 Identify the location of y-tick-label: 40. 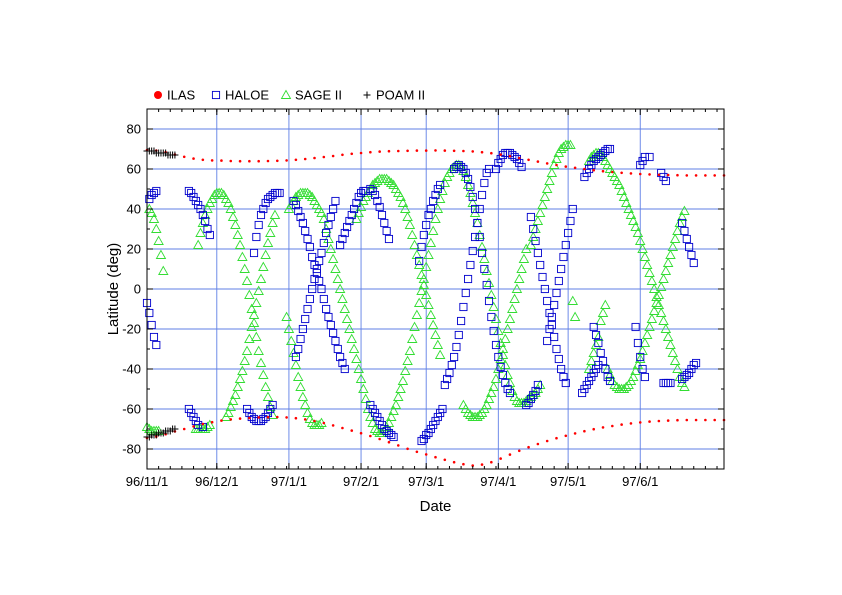
(134, 209).